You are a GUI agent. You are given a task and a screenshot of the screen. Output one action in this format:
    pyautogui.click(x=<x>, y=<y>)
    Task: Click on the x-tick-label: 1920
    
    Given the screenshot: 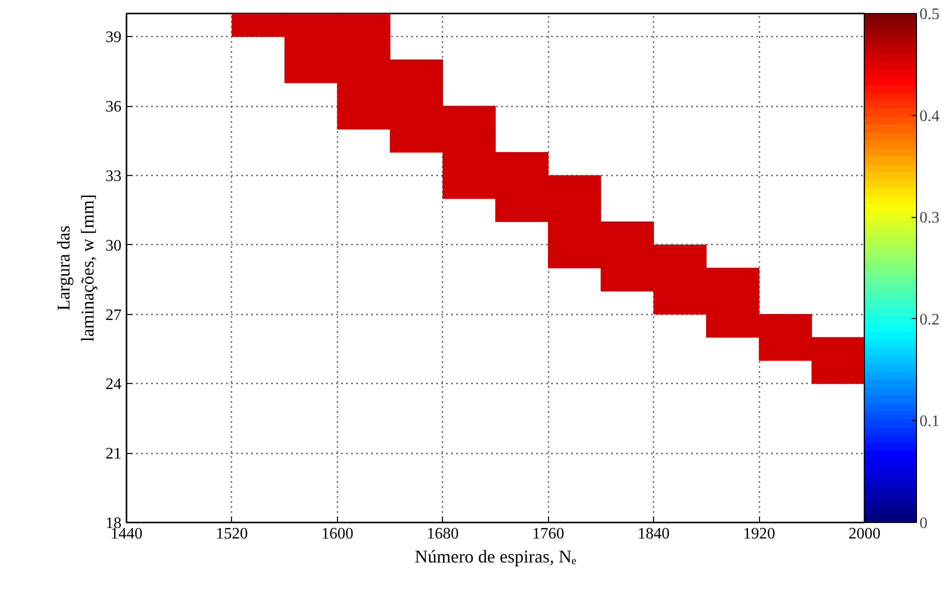 What is the action you would take?
    pyautogui.click(x=759, y=534)
    